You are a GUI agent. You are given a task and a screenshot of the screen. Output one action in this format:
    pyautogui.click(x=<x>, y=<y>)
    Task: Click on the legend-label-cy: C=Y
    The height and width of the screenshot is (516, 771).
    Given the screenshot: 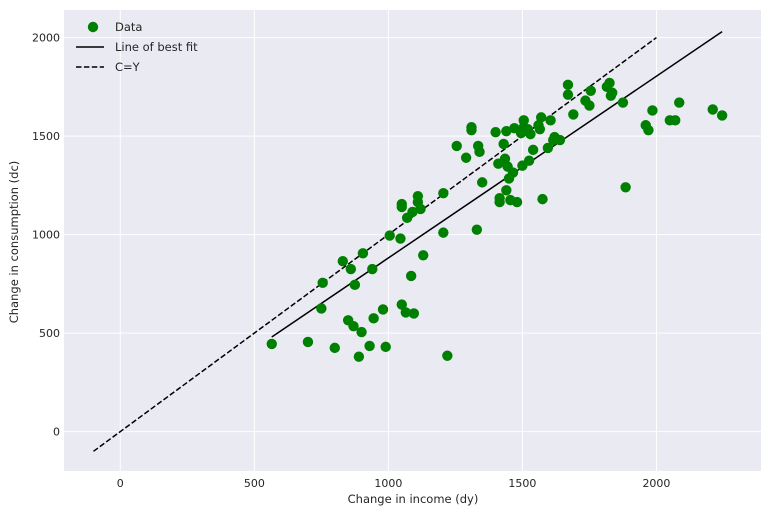 What is the action you would take?
    pyautogui.click(x=128, y=67)
    